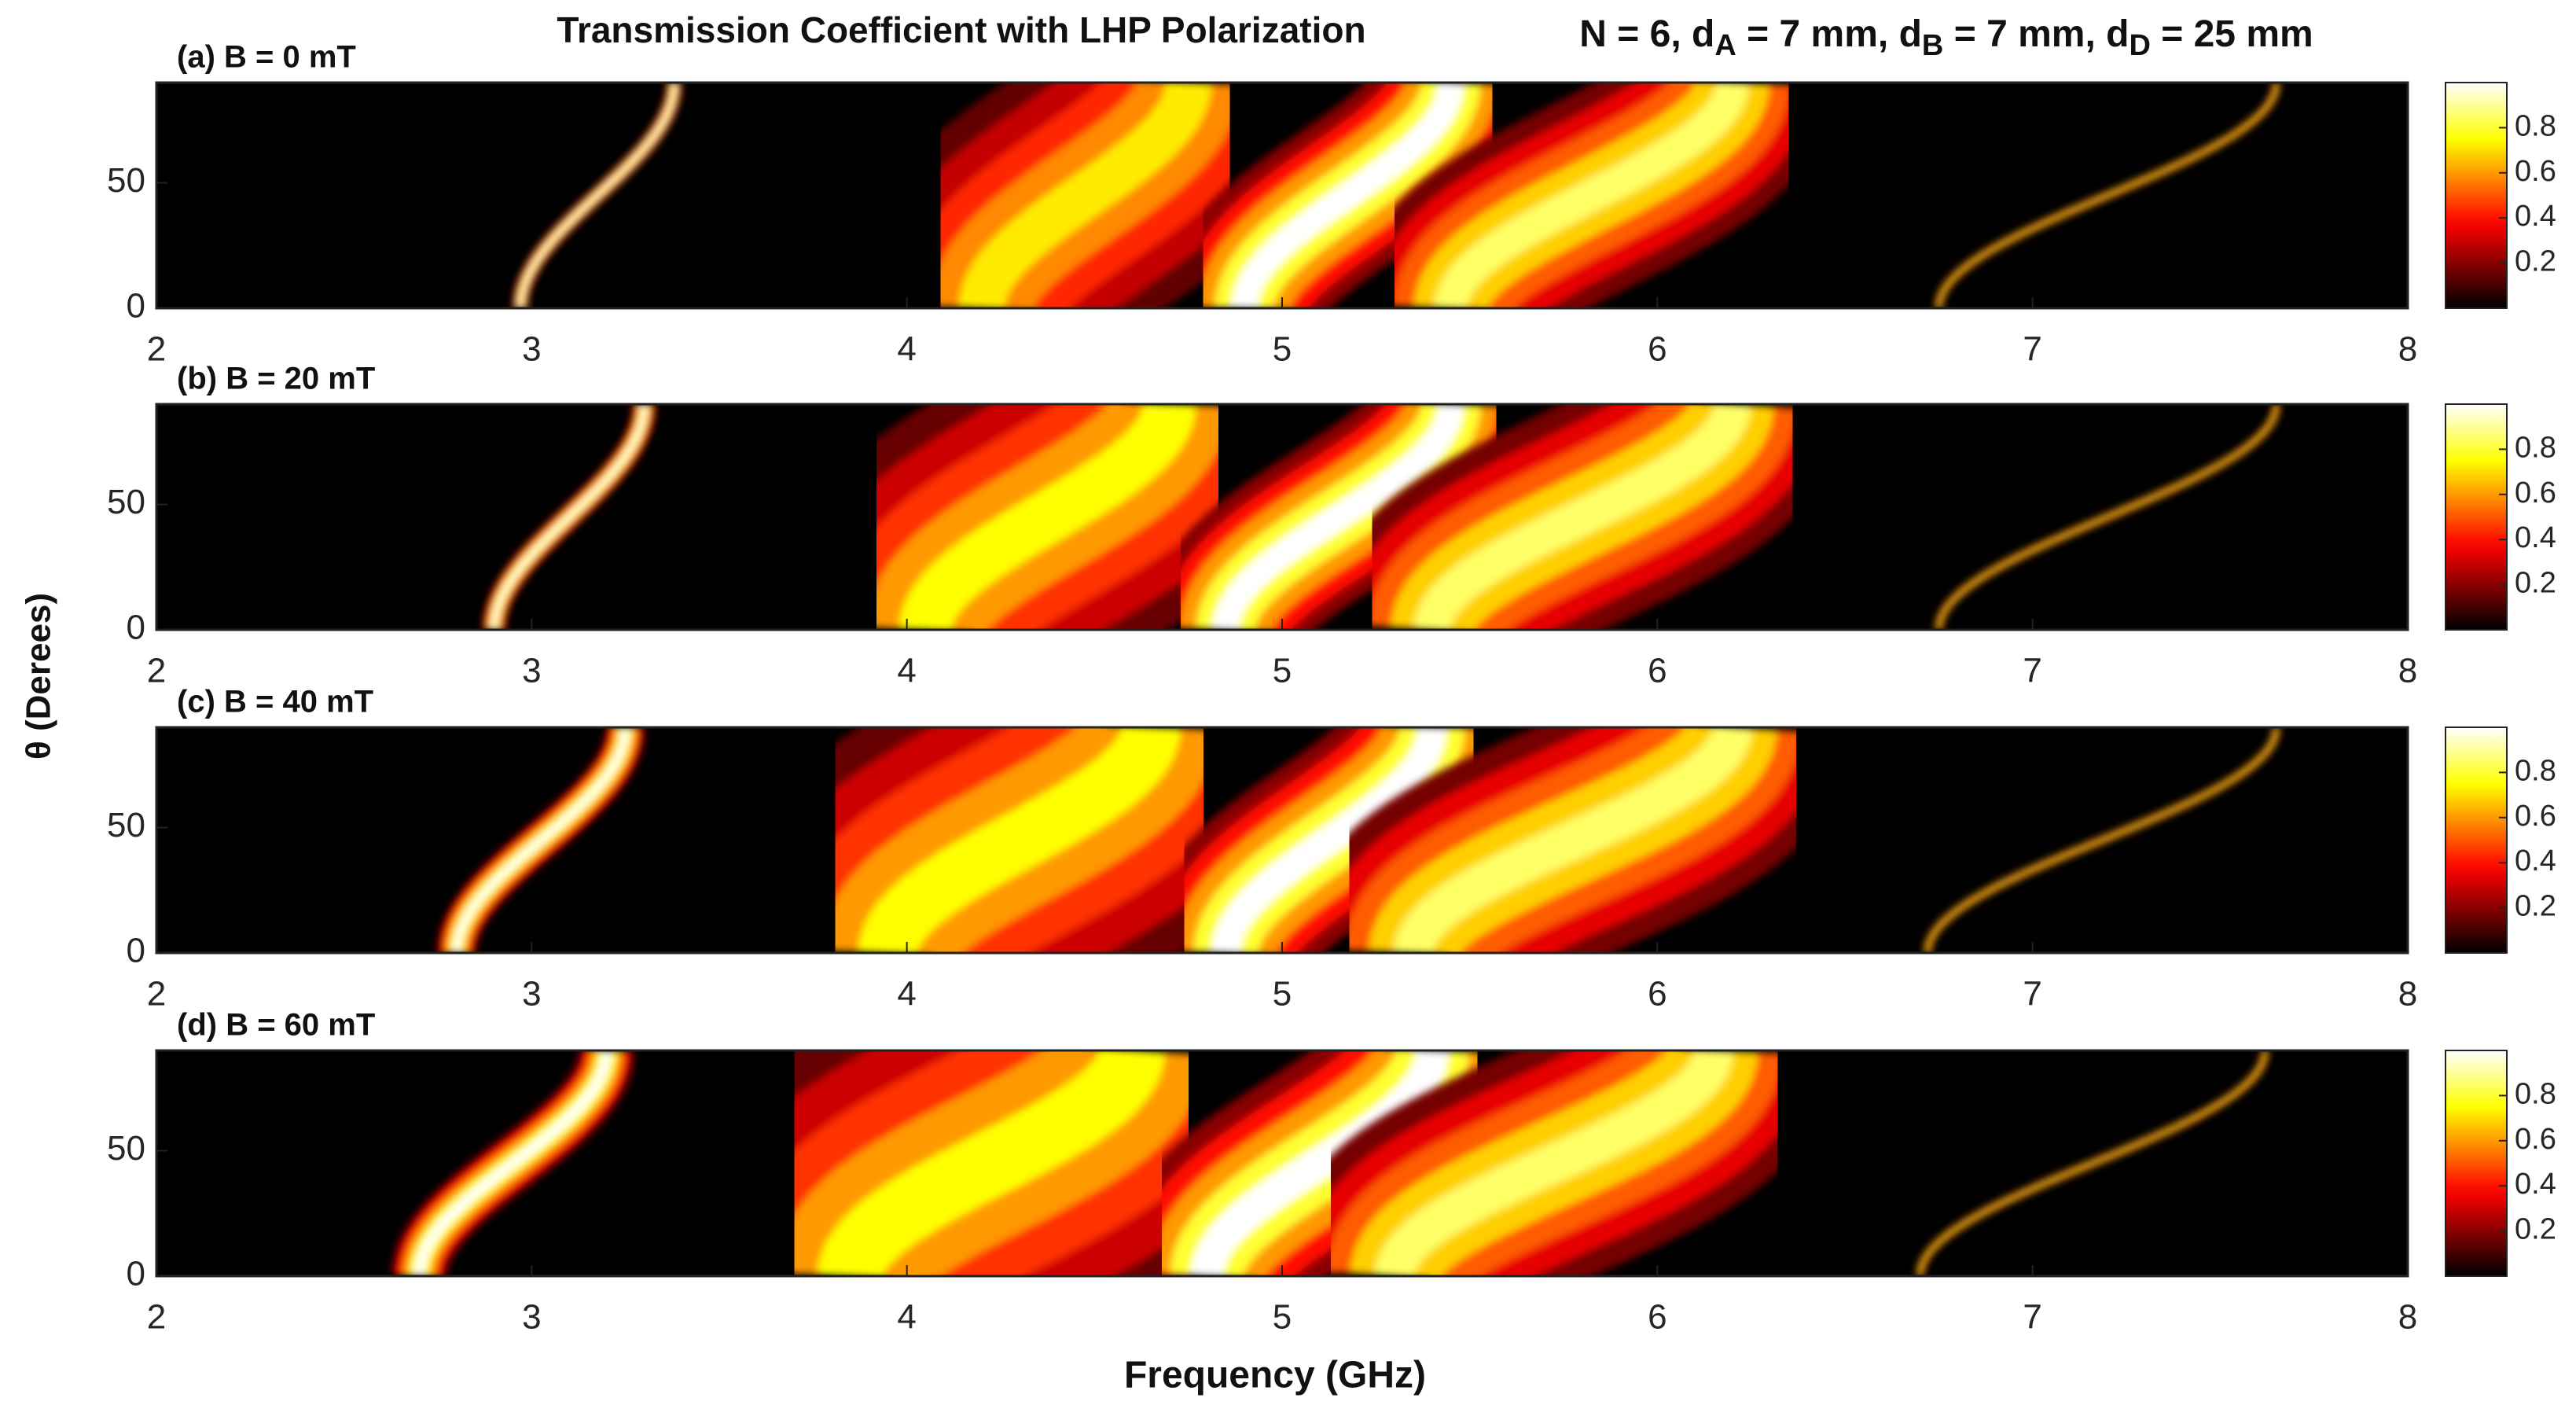 This screenshot has width=2576, height=1420. I want to click on x-axis-label: Frequency (GHz), so click(1275, 1376).